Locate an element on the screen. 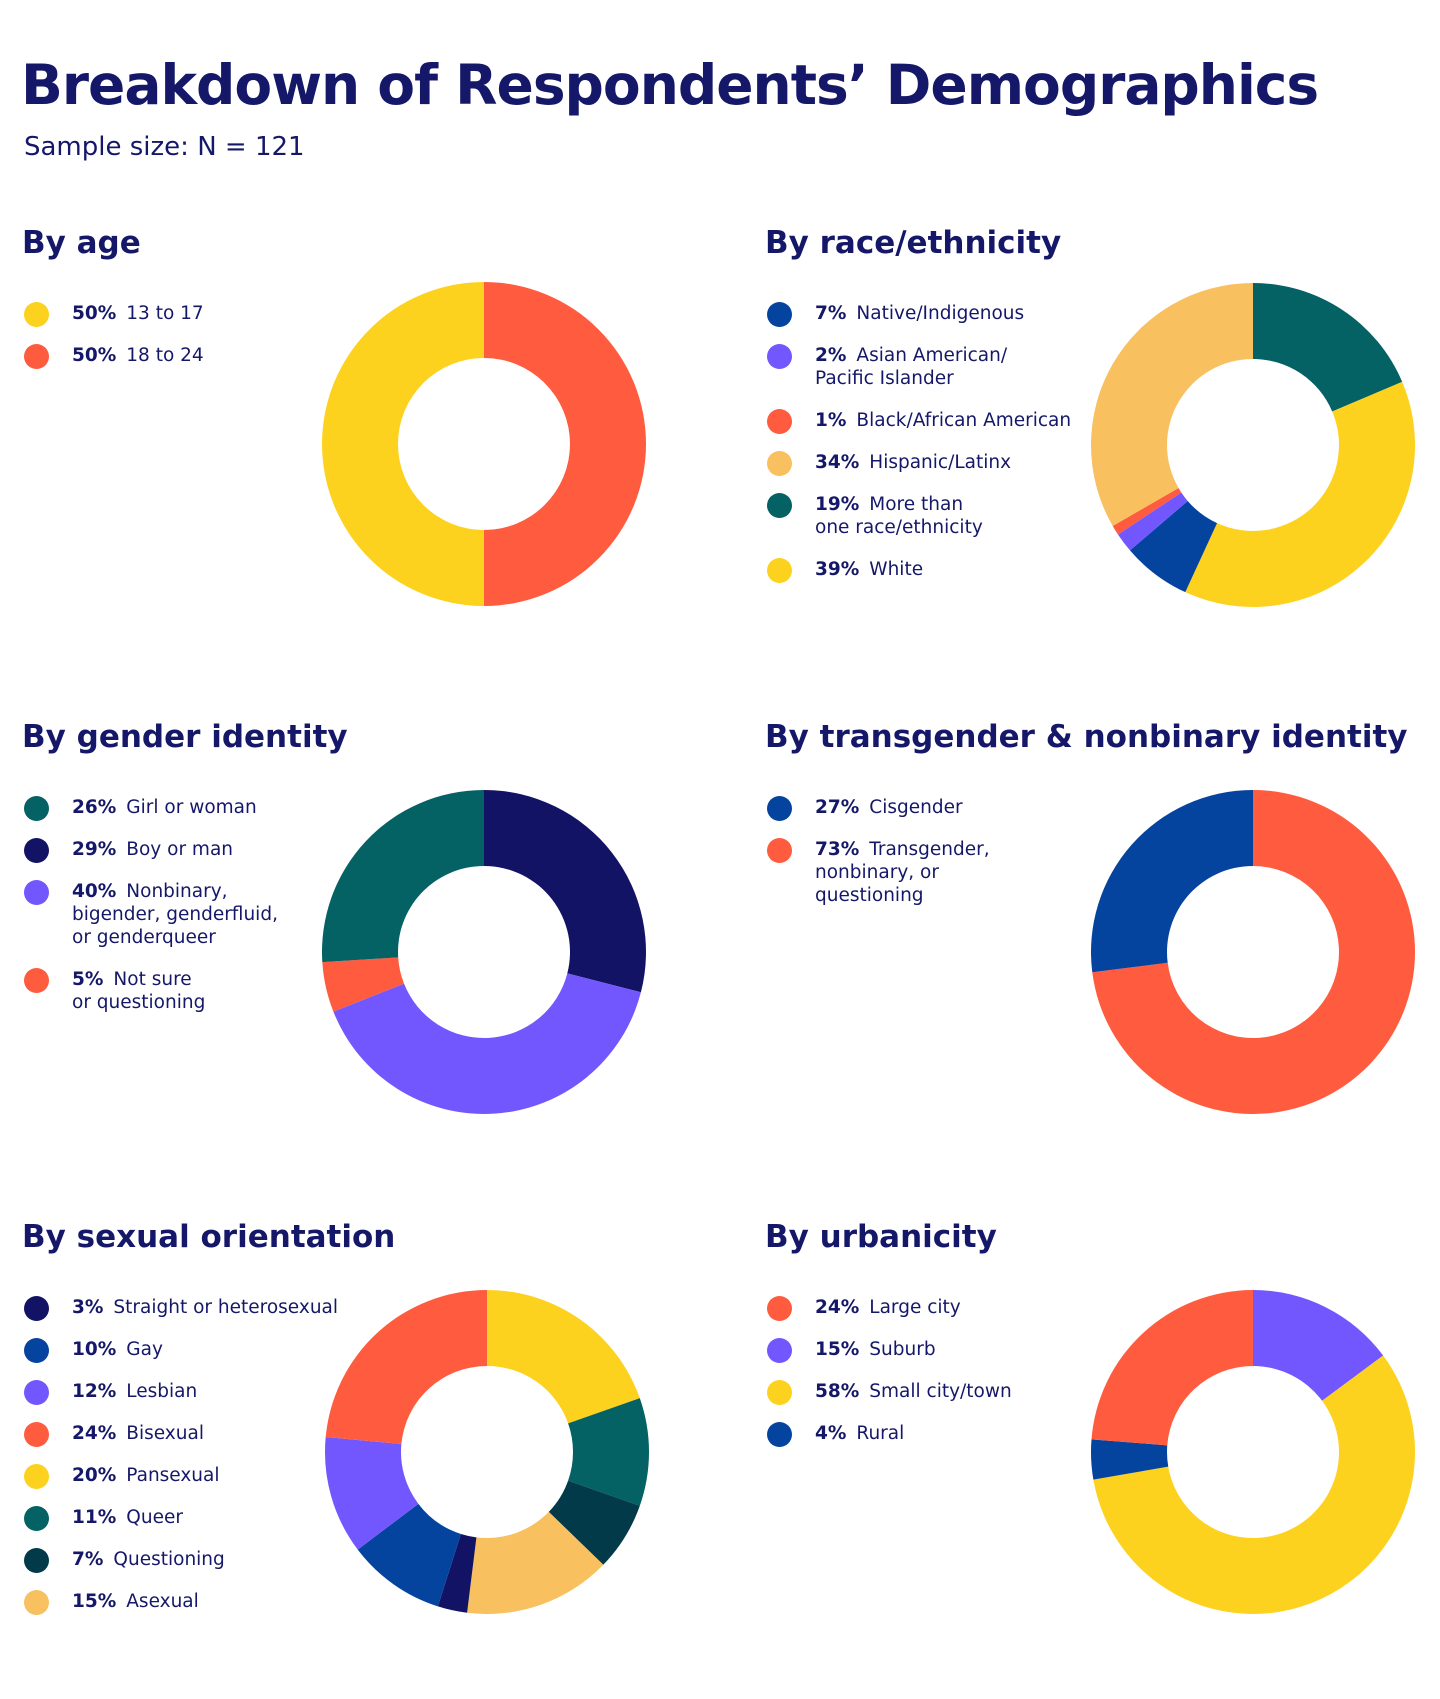 This screenshot has width=1440, height=1699. legend-age: 50% 13 to 17 50% 18 to 24 is located at coordinates (196, 344).